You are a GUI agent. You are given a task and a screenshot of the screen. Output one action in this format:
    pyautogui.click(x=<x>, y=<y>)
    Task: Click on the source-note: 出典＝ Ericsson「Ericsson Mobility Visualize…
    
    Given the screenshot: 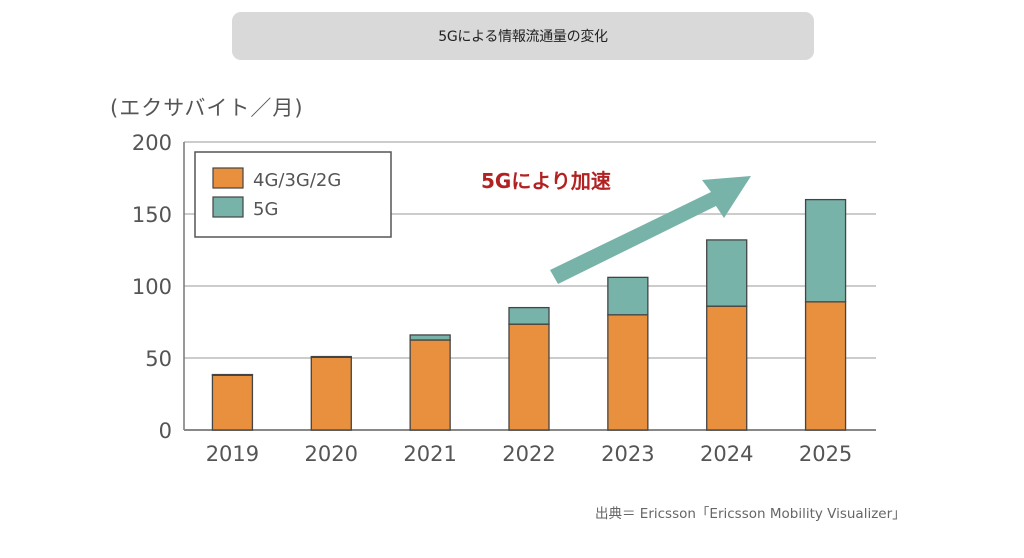 What is the action you would take?
    pyautogui.click(x=750, y=514)
    